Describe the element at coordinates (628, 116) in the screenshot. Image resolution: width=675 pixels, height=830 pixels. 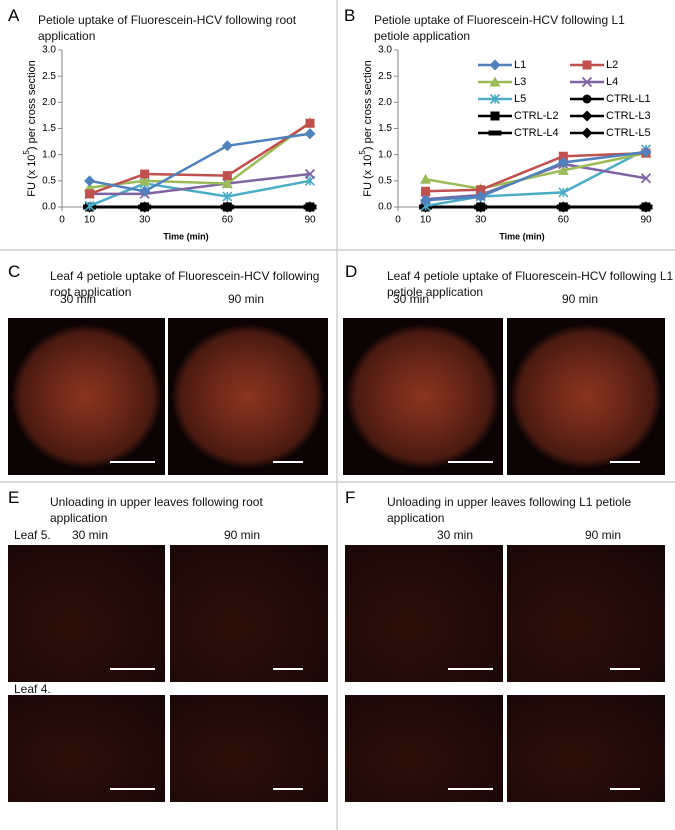
I see `legend-label: CTRL-L3` at that location.